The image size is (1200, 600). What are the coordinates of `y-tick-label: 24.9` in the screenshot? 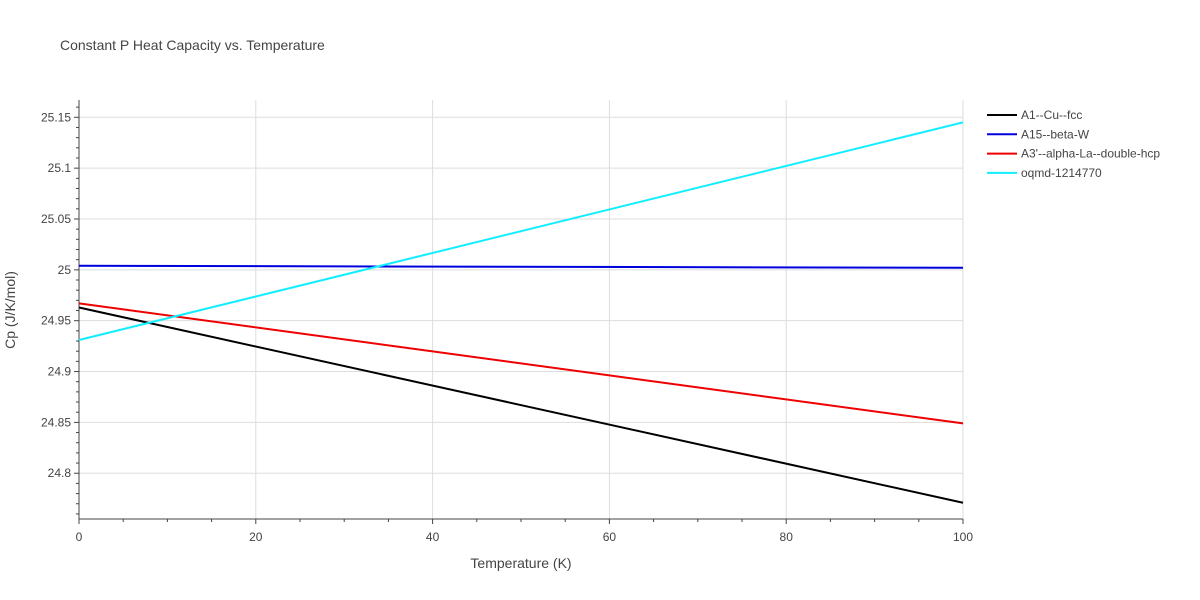 It's located at (60, 372).